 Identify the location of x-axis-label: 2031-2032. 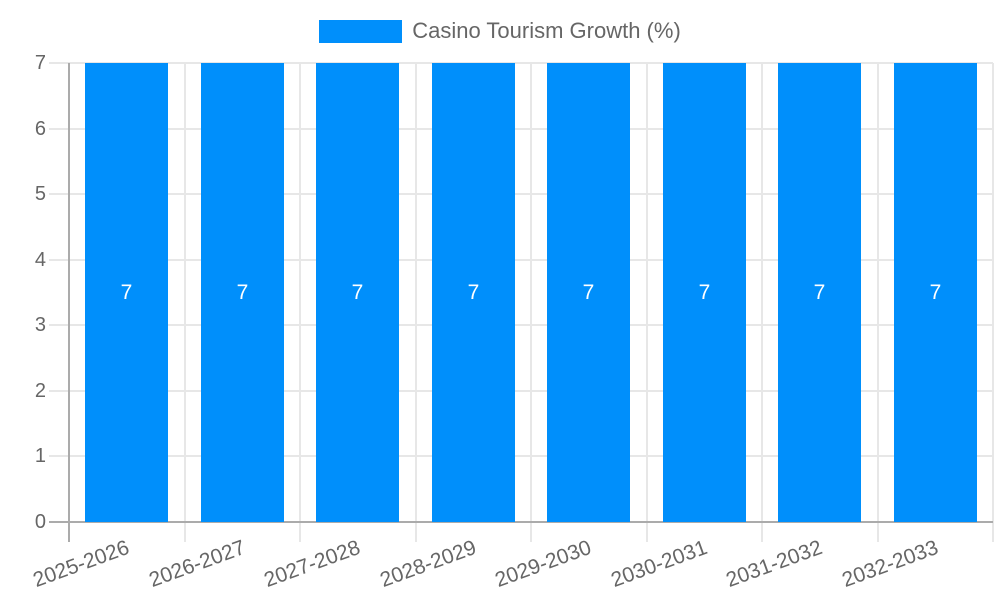
(774, 564).